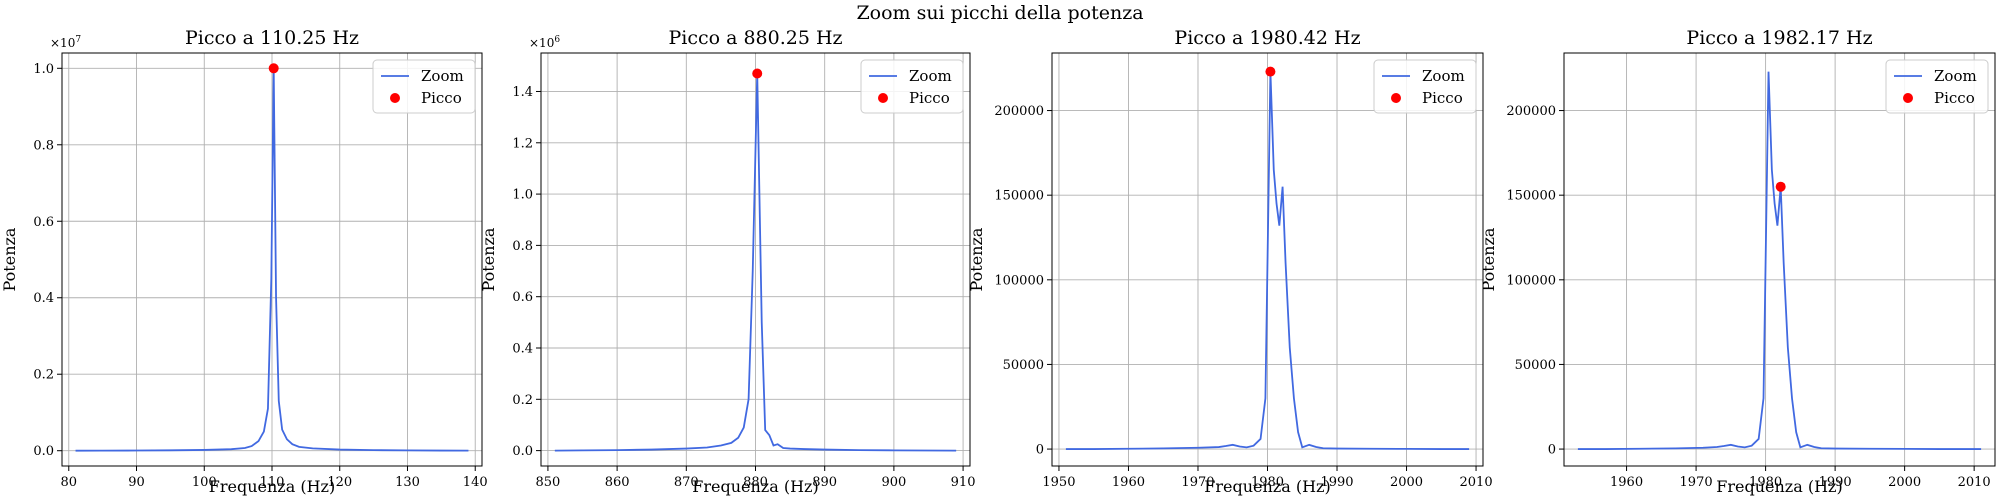 Image resolution: width=2000 pixels, height=500 pixels. I want to click on x-tick-label: 80, so click(69, 482).